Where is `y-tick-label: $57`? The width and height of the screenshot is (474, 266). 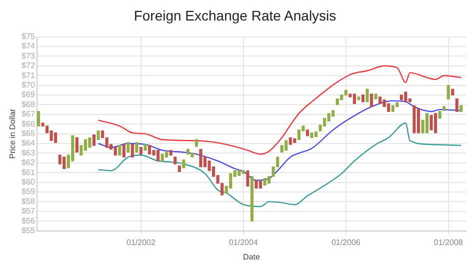 y-tick-label: $57 is located at coordinates (29, 211).